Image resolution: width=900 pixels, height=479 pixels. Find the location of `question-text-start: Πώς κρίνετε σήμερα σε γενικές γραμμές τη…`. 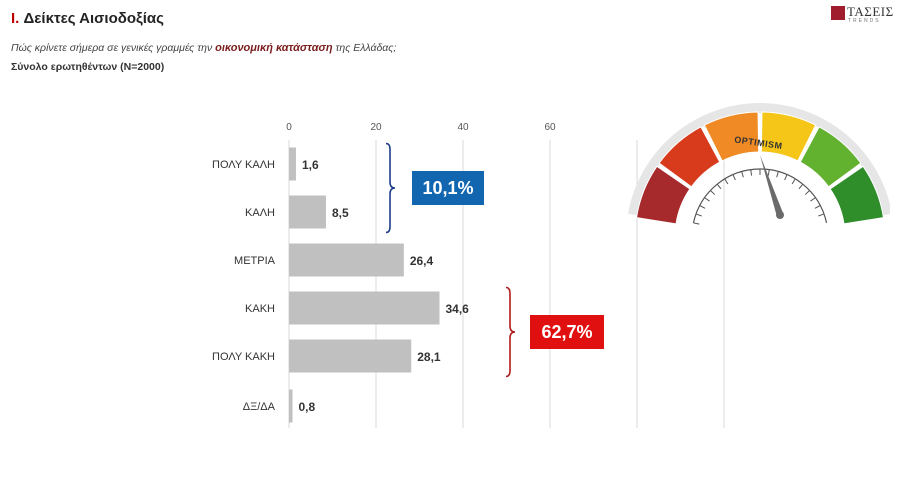

question-text-start: Πώς κρίνετε σήμερα σε γενικές γραμμές τη… is located at coordinates (112, 48).